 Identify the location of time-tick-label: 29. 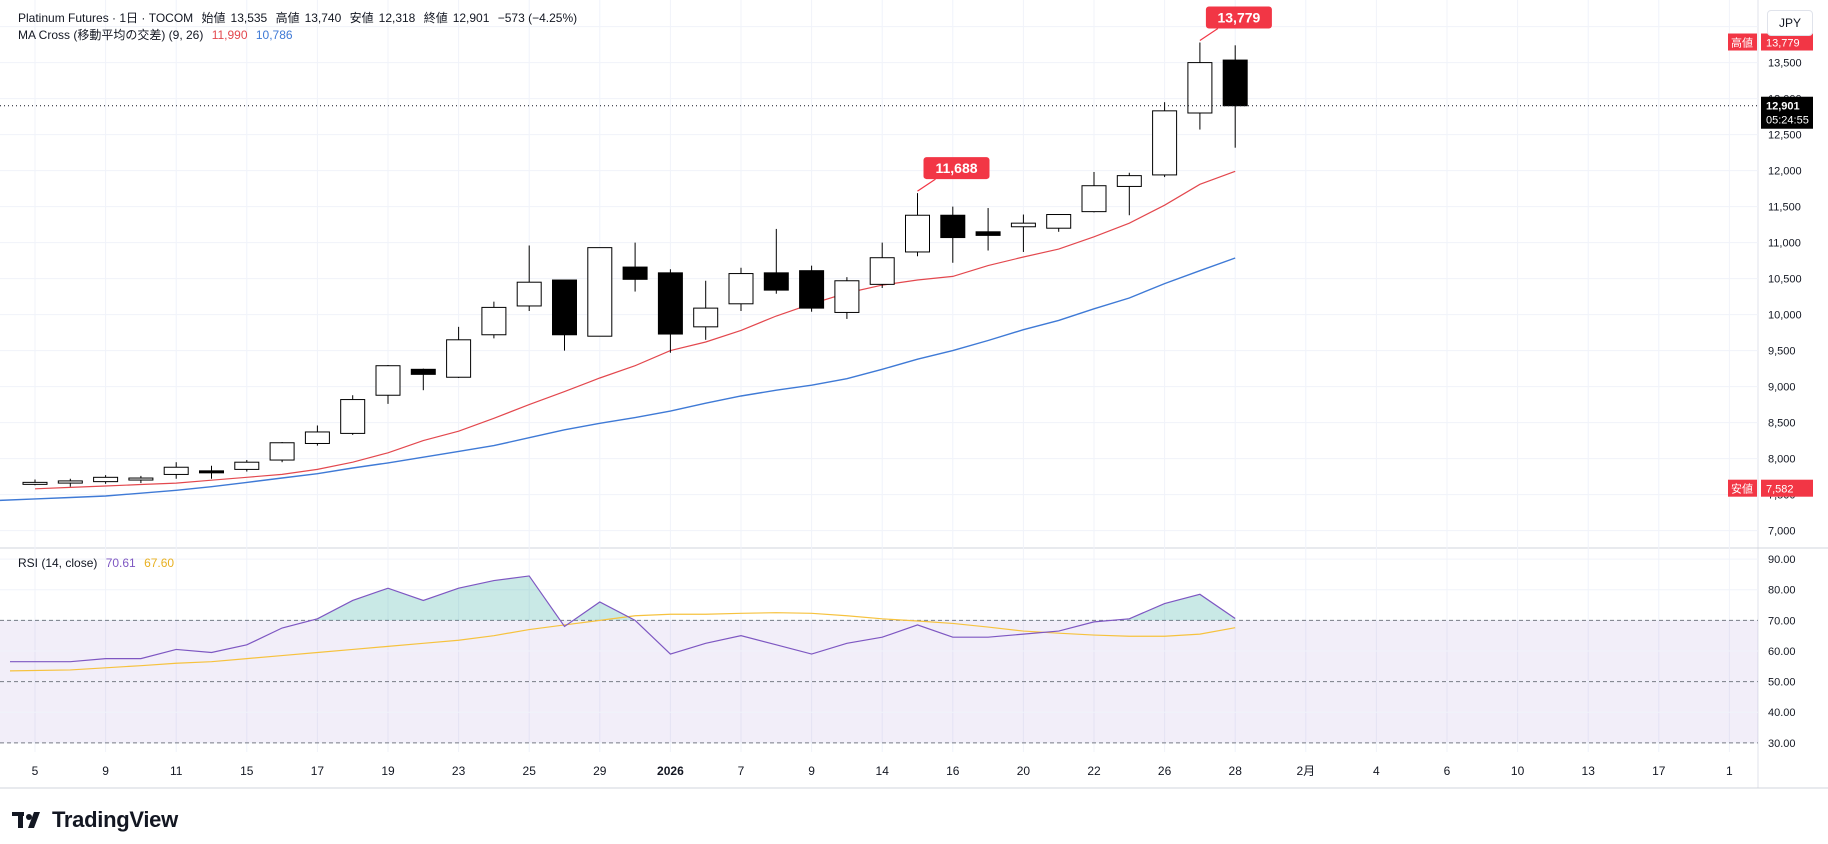
(600, 771).